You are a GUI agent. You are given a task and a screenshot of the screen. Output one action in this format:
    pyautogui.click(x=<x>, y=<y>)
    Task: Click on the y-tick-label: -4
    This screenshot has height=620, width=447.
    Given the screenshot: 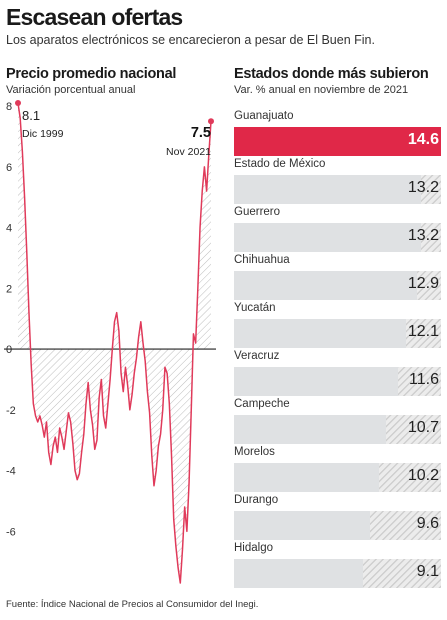 What is the action you would take?
    pyautogui.click(x=11, y=472)
    